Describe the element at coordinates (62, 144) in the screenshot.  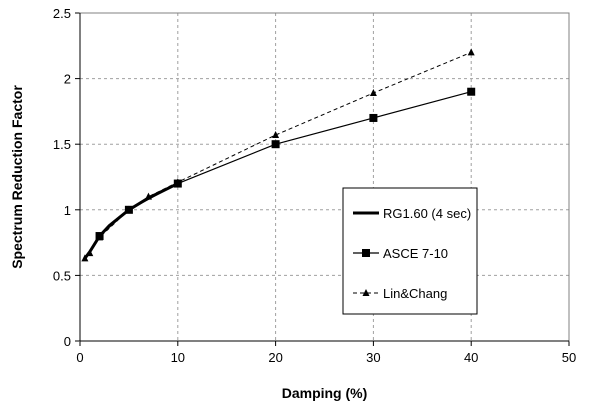
I see `y-tick-label: 1.5` at that location.